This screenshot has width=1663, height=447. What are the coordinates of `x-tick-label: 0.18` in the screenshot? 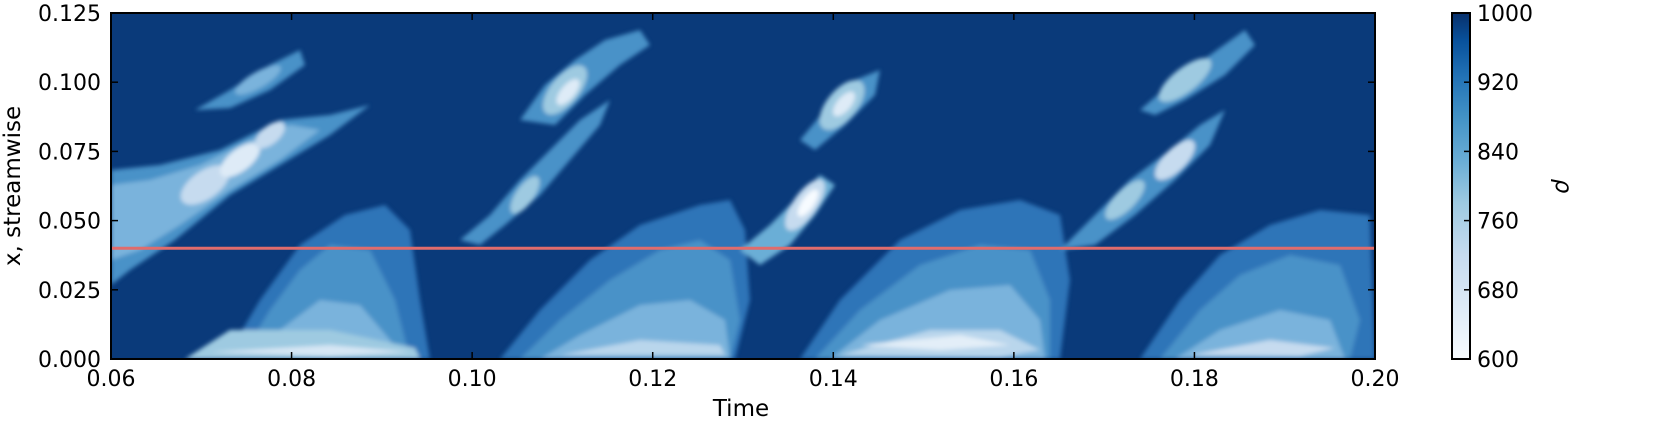 It's located at (1194, 379).